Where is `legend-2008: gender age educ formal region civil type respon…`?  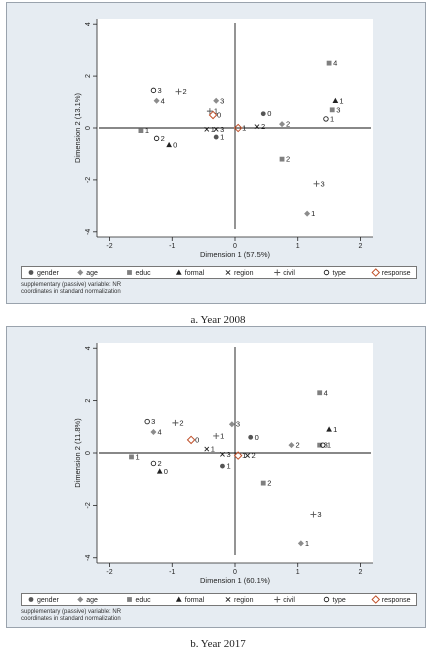 legend-2008: gender age educ formal region civil type respon… is located at coordinates (219, 272).